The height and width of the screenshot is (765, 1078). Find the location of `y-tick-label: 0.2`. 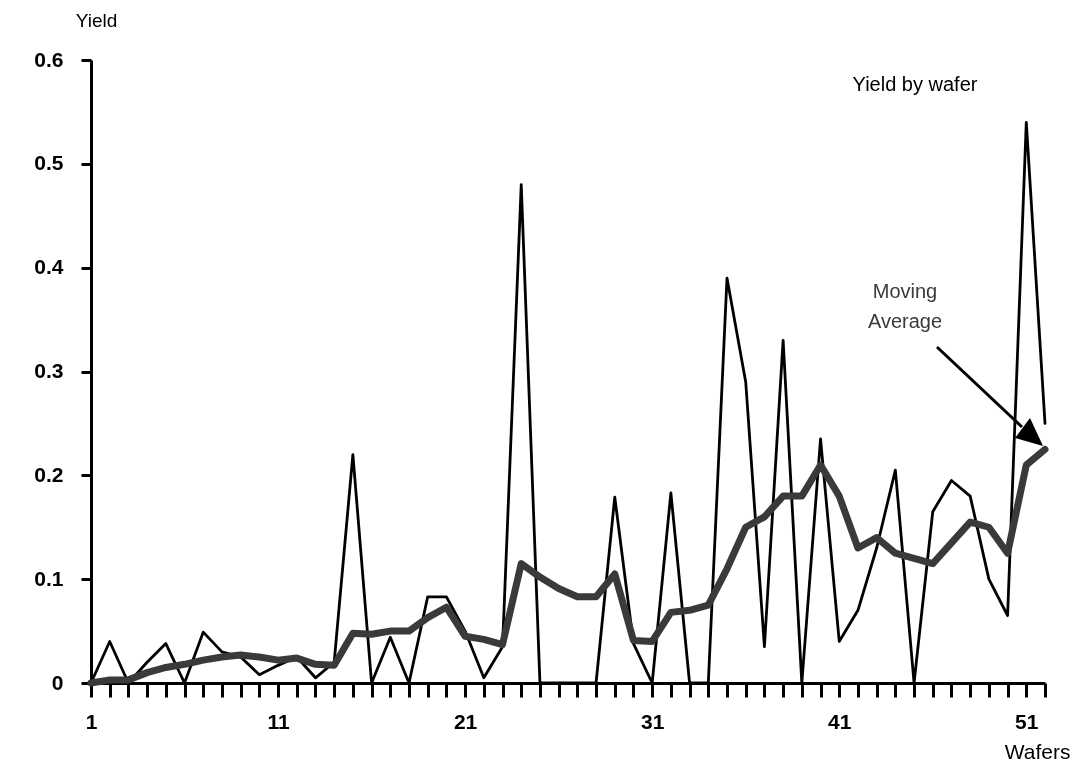

y-tick-label: 0.2 is located at coordinates (49, 474).